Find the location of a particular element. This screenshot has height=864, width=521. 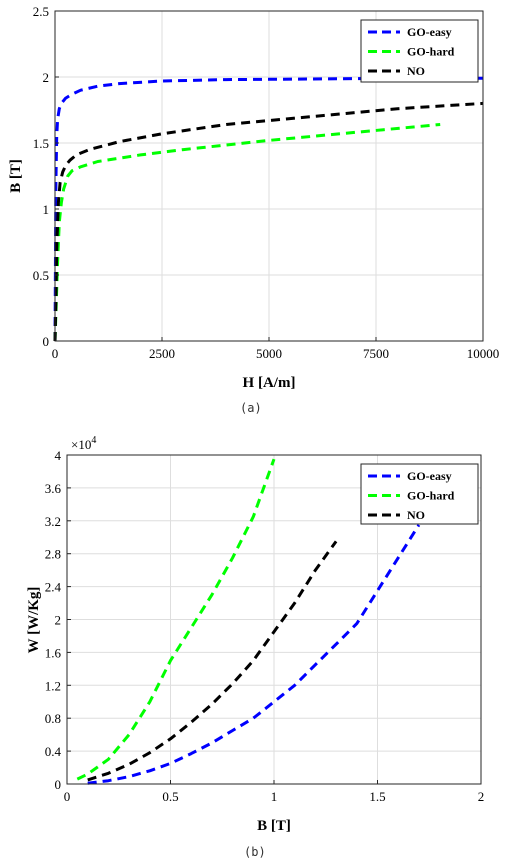

x-tick-label: 7500 is located at coordinates (376, 353).